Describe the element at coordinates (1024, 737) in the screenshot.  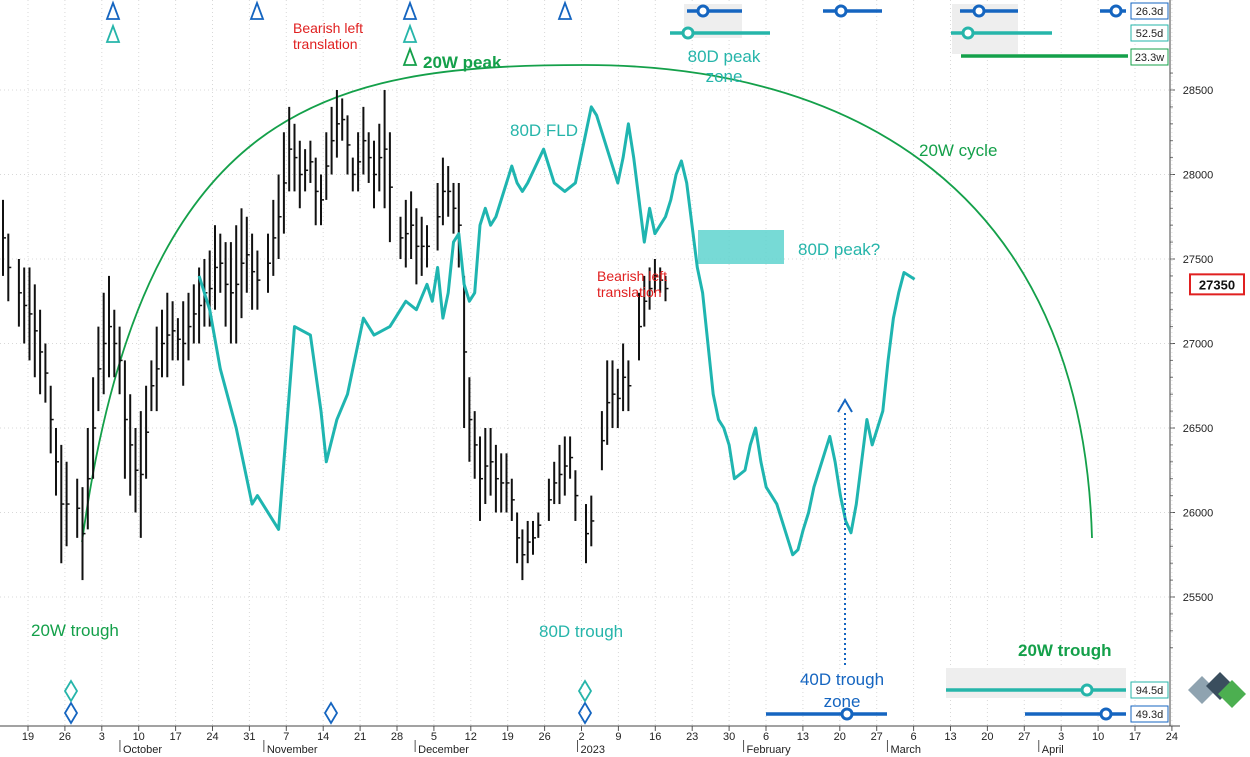
I see `x-tick-label: 27` at that location.